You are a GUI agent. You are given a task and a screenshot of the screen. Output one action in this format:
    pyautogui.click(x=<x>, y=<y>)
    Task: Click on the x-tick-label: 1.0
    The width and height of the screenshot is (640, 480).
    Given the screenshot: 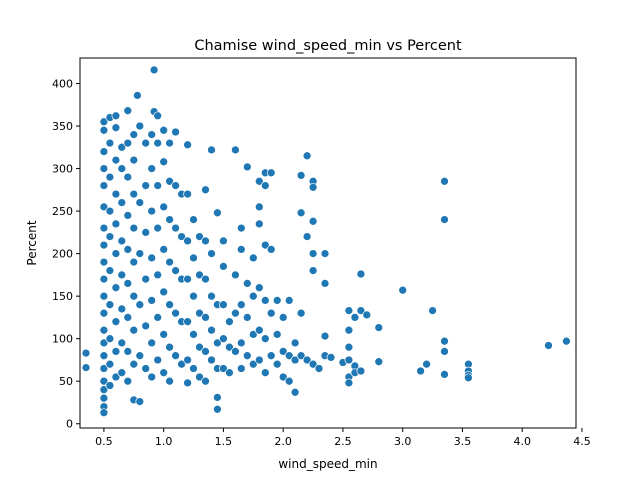 What is the action you would take?
    pyautogui.click(x=164, y=441)
    